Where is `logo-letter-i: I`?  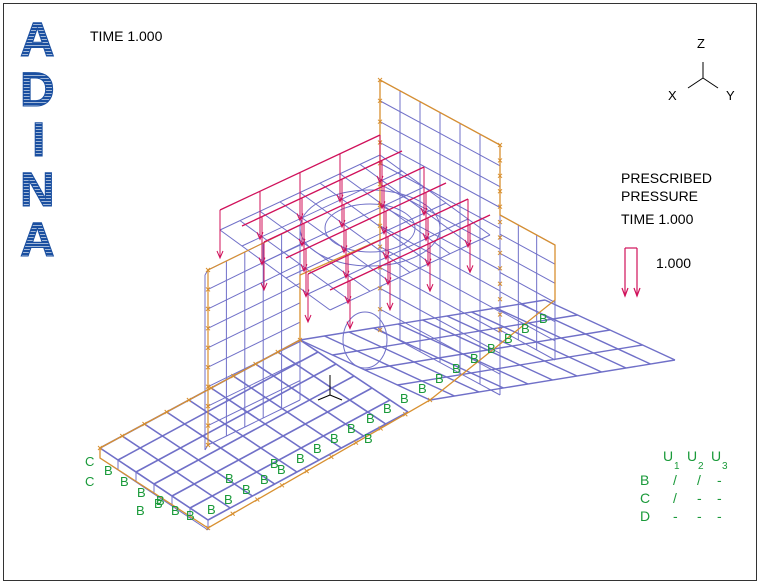
logo-letter-i: I is located at coordinates (38, 140).